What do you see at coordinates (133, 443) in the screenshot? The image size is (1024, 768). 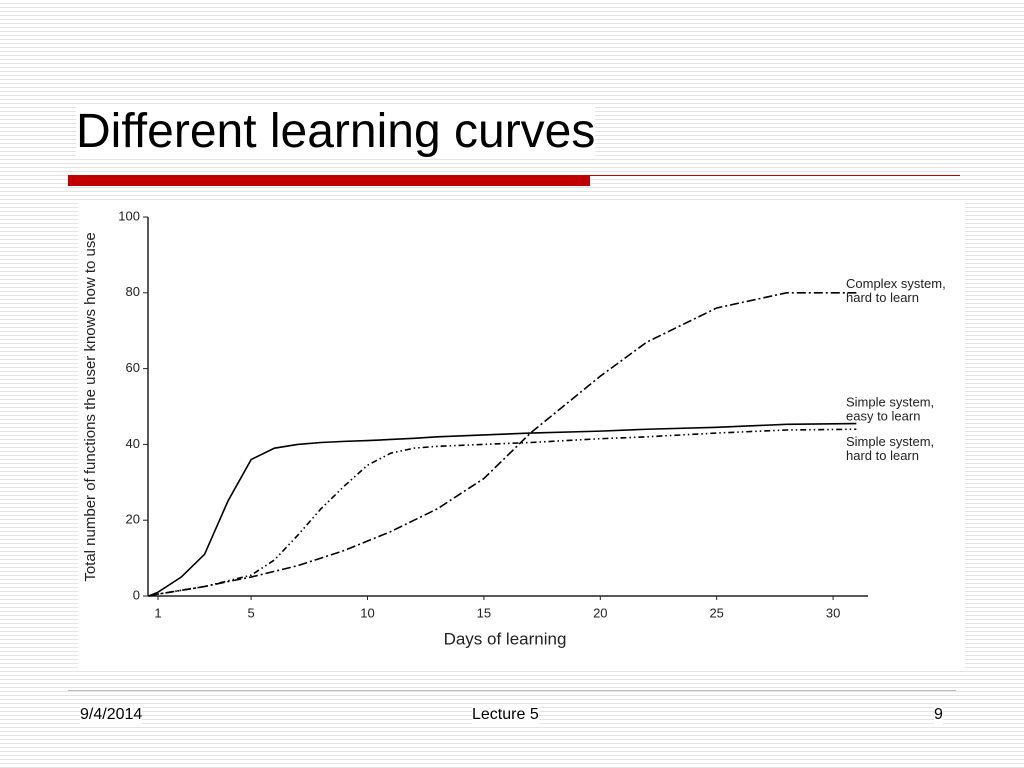 I see `y-tick-label: 40` at bounding box center [133, 443].